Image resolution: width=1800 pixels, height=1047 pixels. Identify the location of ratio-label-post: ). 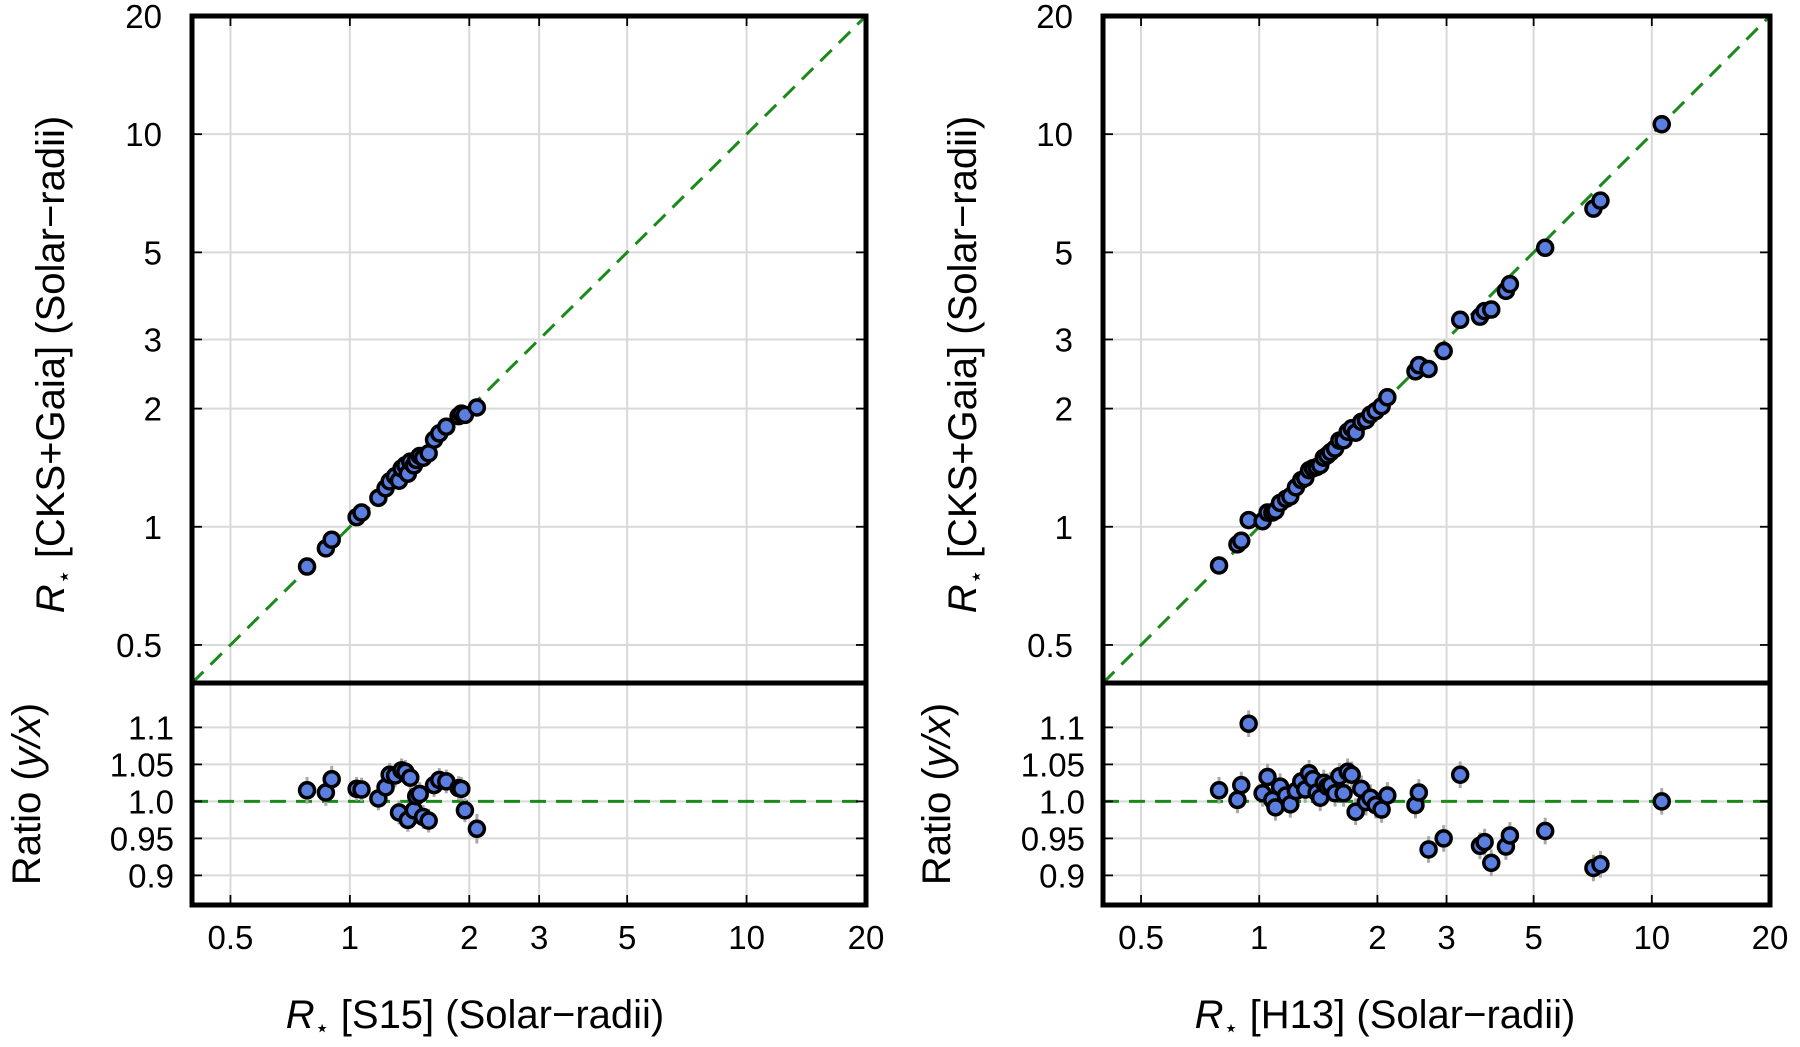
(937, 709).